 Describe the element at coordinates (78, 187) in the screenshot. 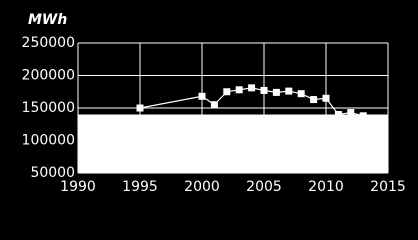

I see `x-tick-label: 1990` at that location.